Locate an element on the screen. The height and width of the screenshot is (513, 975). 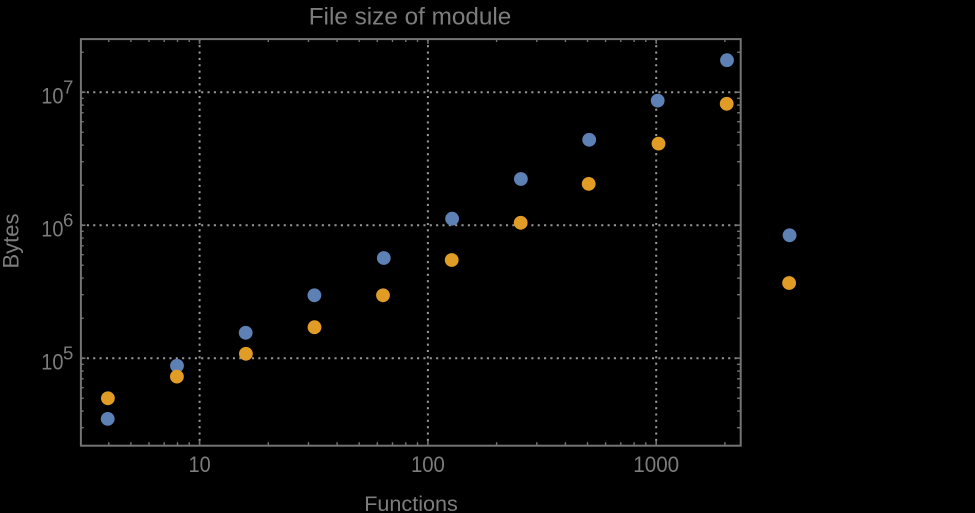
svg-text: 5 is located at coordinates (68, 353).